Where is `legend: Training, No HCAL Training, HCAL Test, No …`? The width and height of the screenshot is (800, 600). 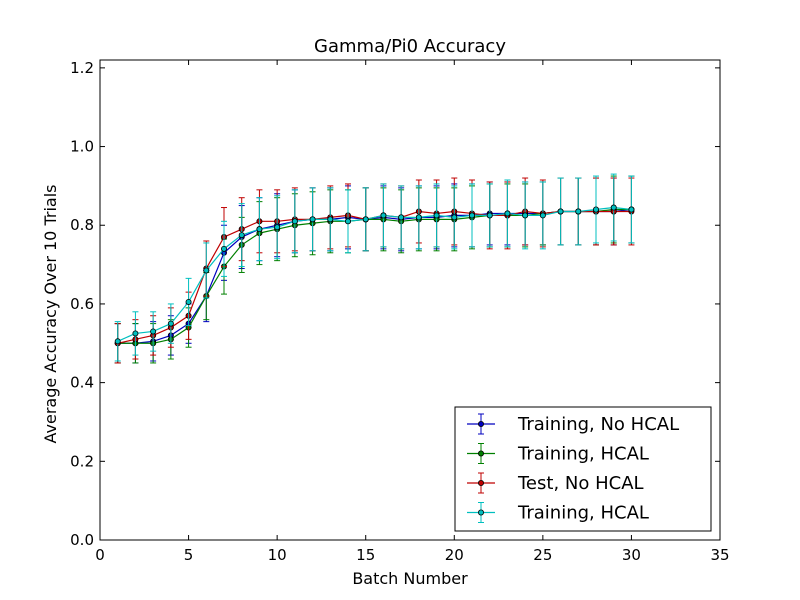
legend: Training, No HCAL Training, HCAL Test, No … is located at coordinates (583, 469).